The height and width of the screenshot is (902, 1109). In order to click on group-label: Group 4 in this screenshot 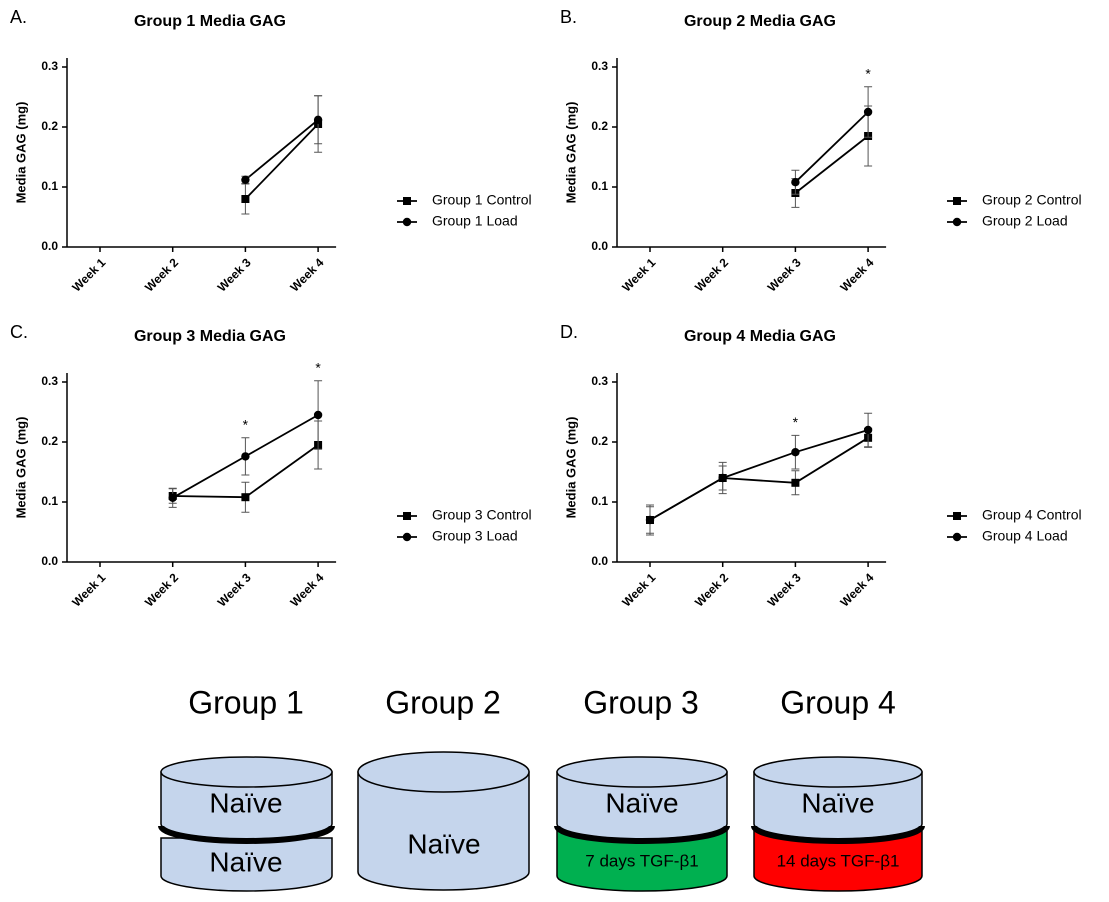, I will do `click(838, 702)`.